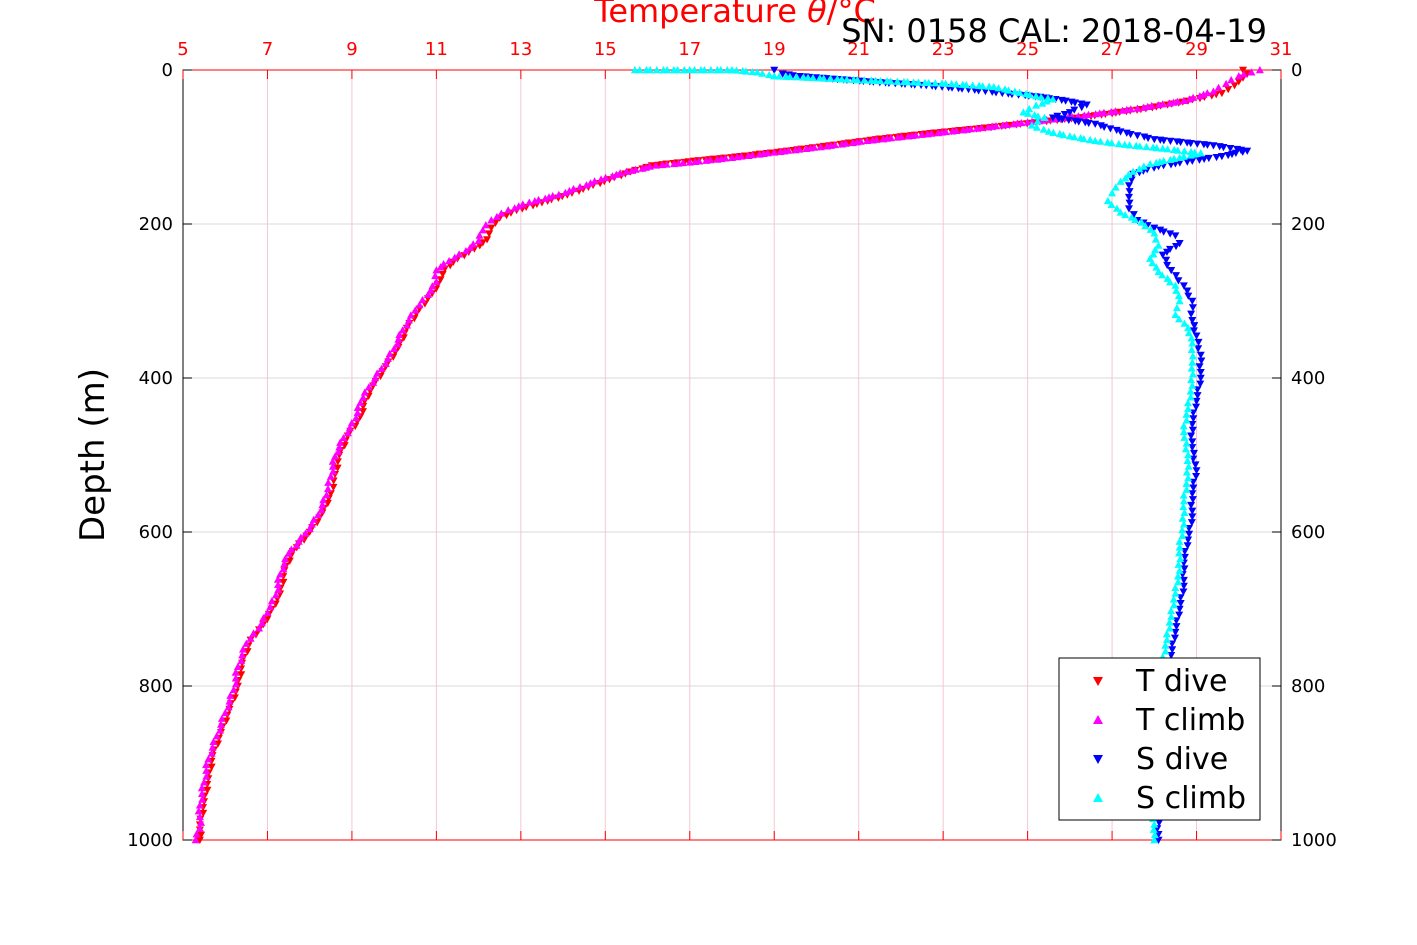 The image size is (1417, 945). What do you see at coordinates (1191, 798) in the screenshot?
I see `legend-label: S climb` at bounding box center [1191, 798].